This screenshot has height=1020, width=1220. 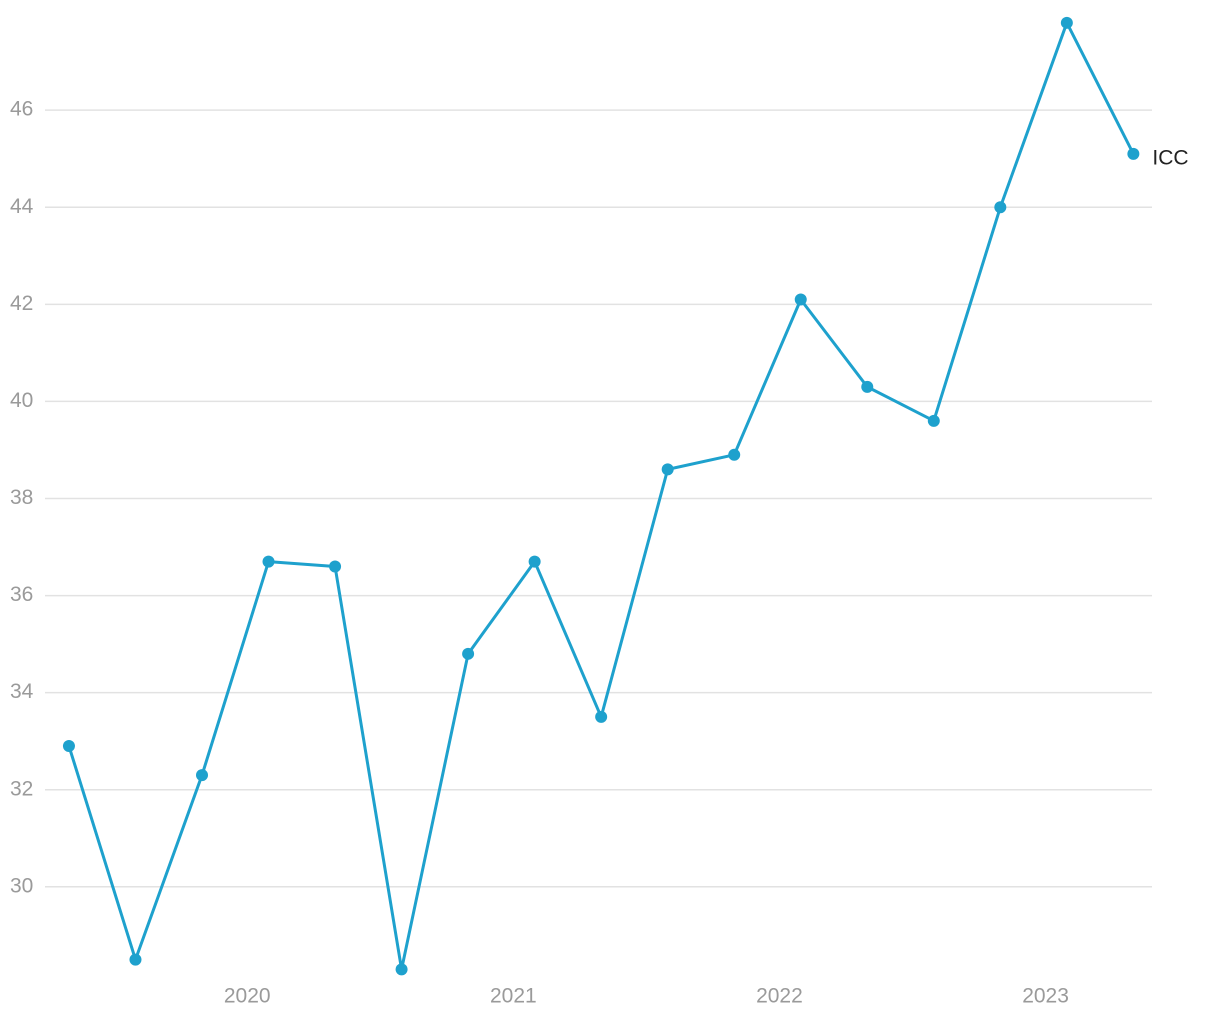 What do you see at coordinates (22, 206) in the screenshot?
I see `y-tick-label: 44` at bounding box center [22, 206].